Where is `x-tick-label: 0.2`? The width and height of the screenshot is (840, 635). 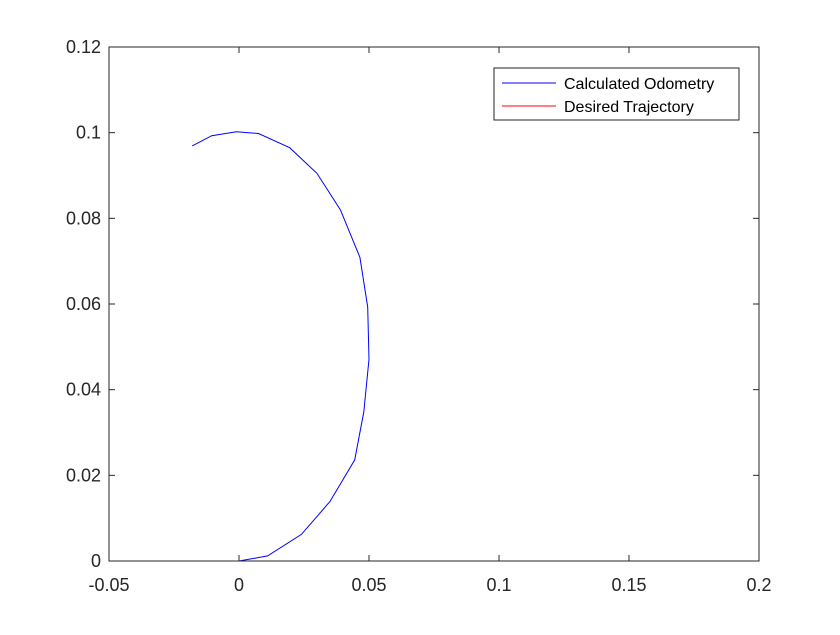
x-tick-label: 0.2 is located at coordinates (758, 585).